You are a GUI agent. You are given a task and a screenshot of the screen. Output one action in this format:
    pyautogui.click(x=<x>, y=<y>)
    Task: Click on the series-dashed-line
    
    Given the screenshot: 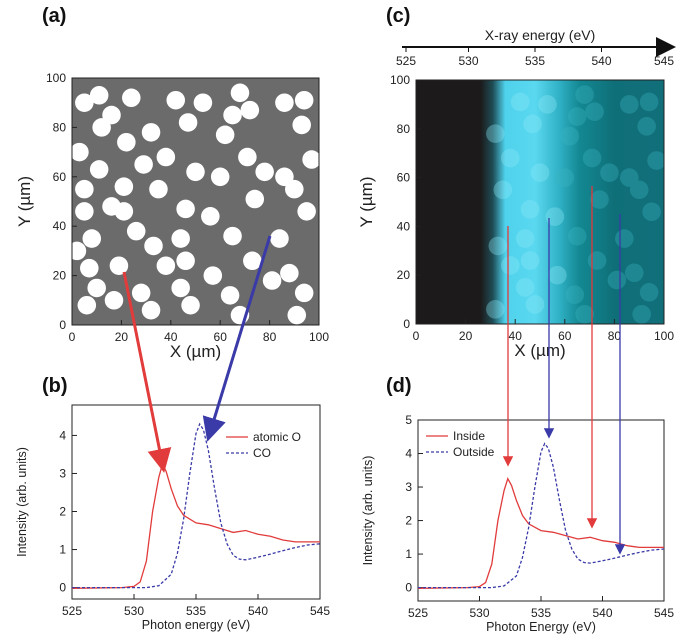 What is the action you would take?
    pyautogui.click(x=196, y=505)
    